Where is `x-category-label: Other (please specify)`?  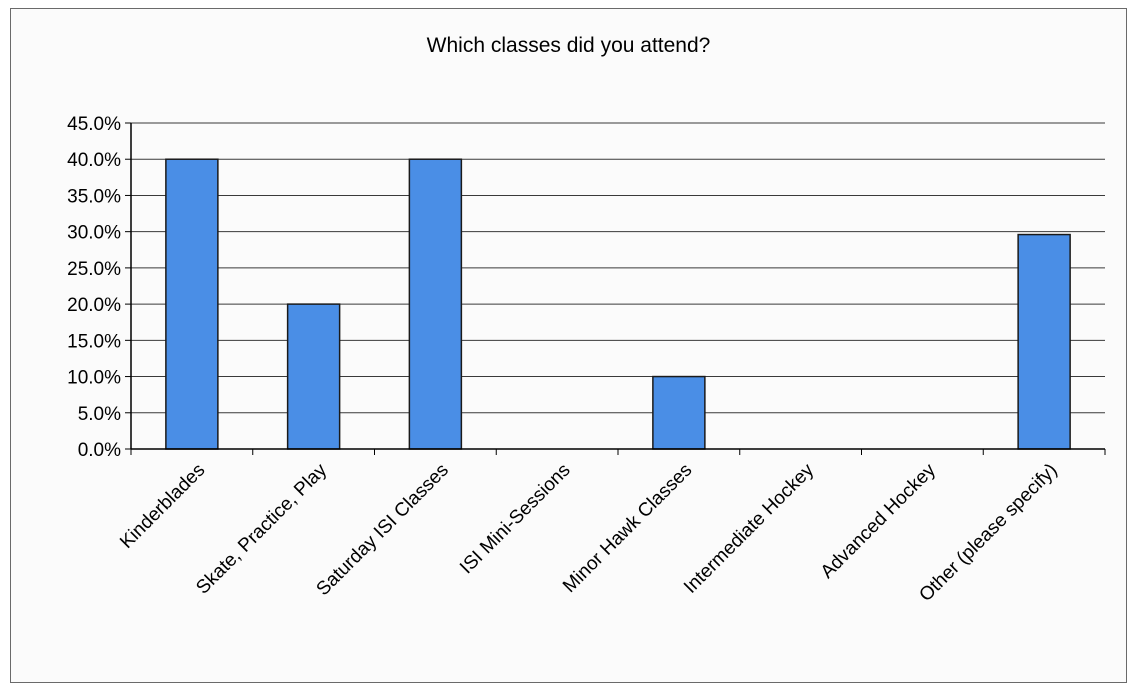 x-category-label: Other (please specify) is located at coordinates (988, 533).